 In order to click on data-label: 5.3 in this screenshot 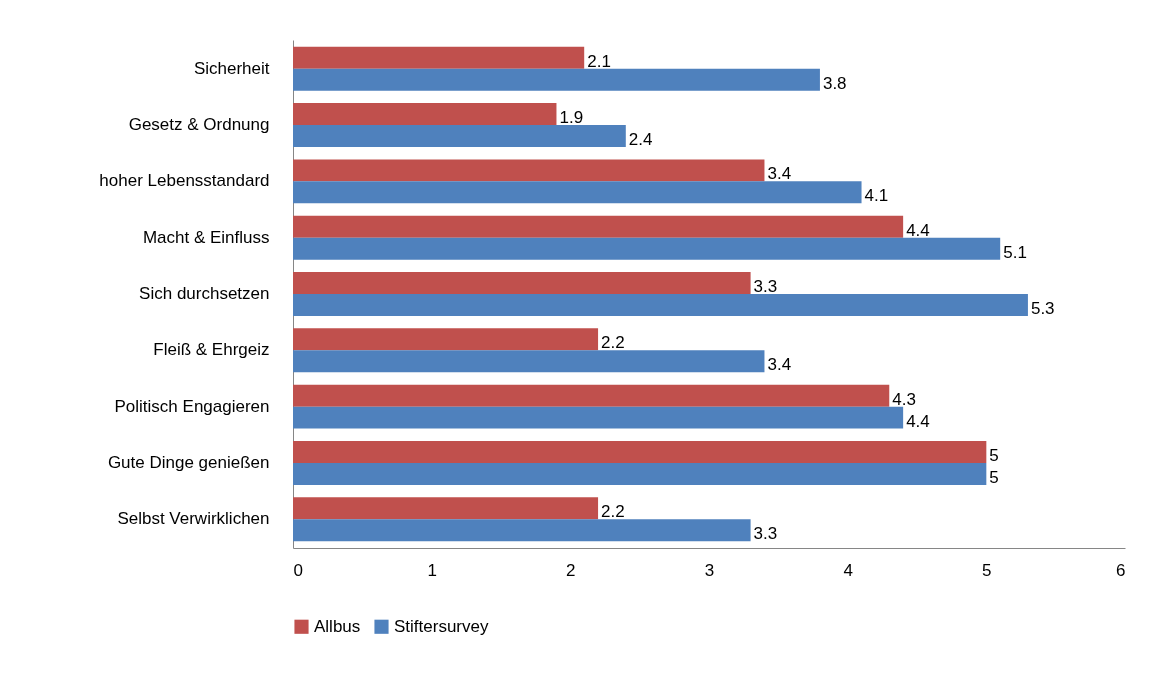, I will do `click(1042, 308)`.